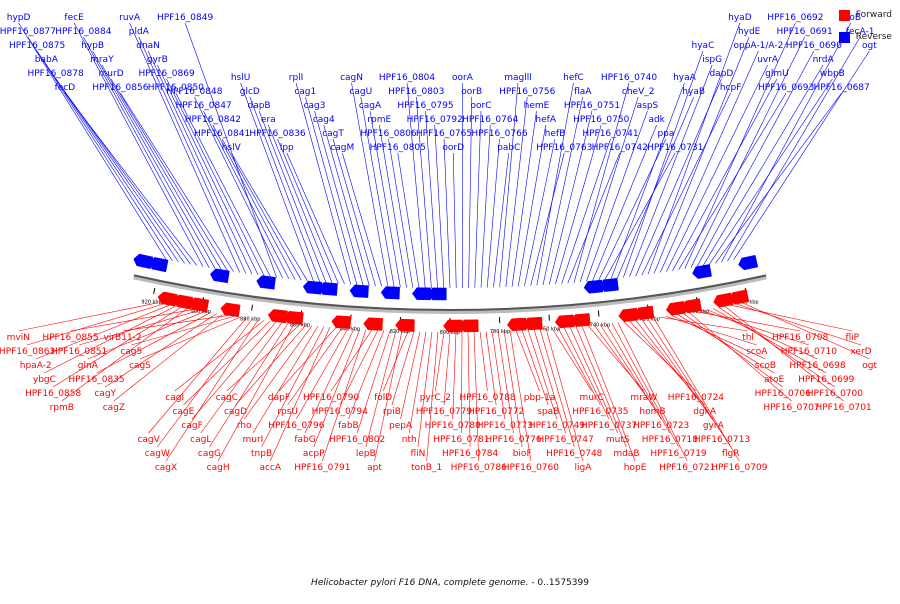 The image size is (900, 604). I want to click on forward-gene-label: cagX, so click(166, 468).